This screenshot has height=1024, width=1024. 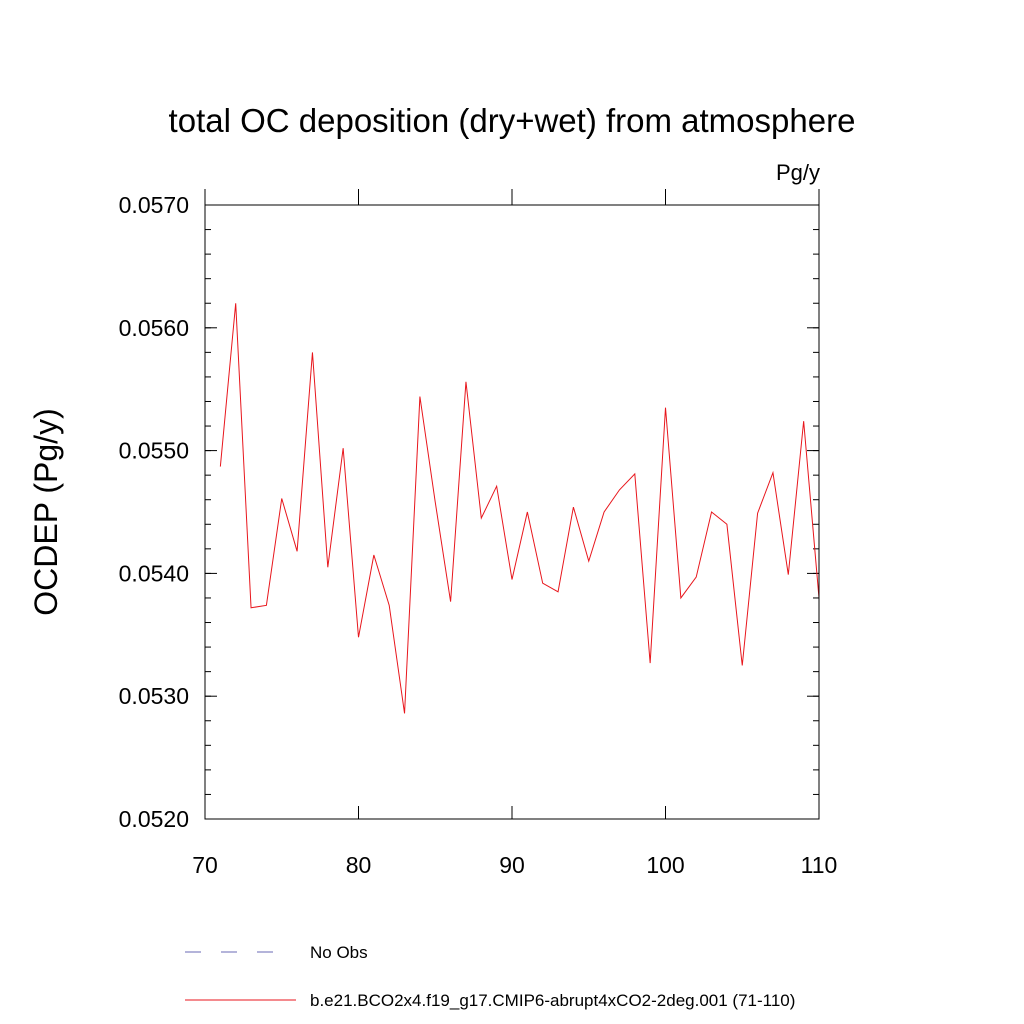 I want to click on y-tick-label: 0.0570, so click(x=154, y=205).